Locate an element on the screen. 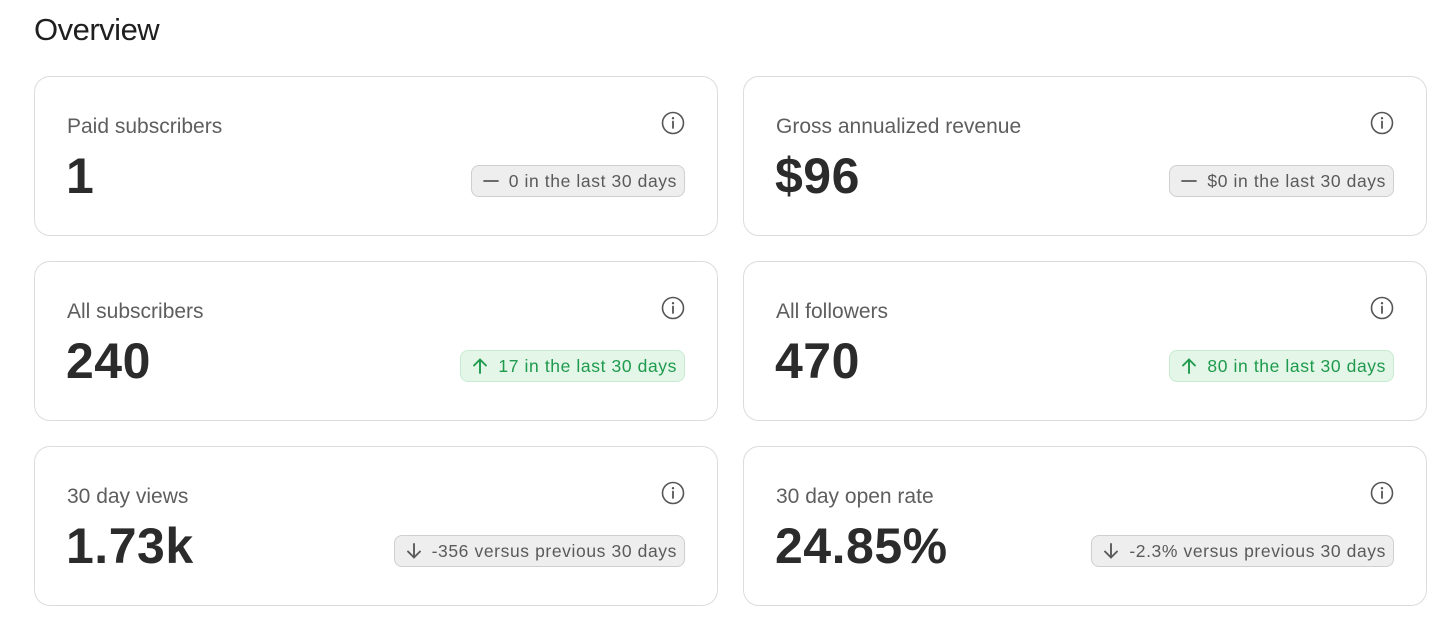 This screenshot has height=639, width=1456. change-badge: 0 in the last 30 days is located at coordinates (577, 181).